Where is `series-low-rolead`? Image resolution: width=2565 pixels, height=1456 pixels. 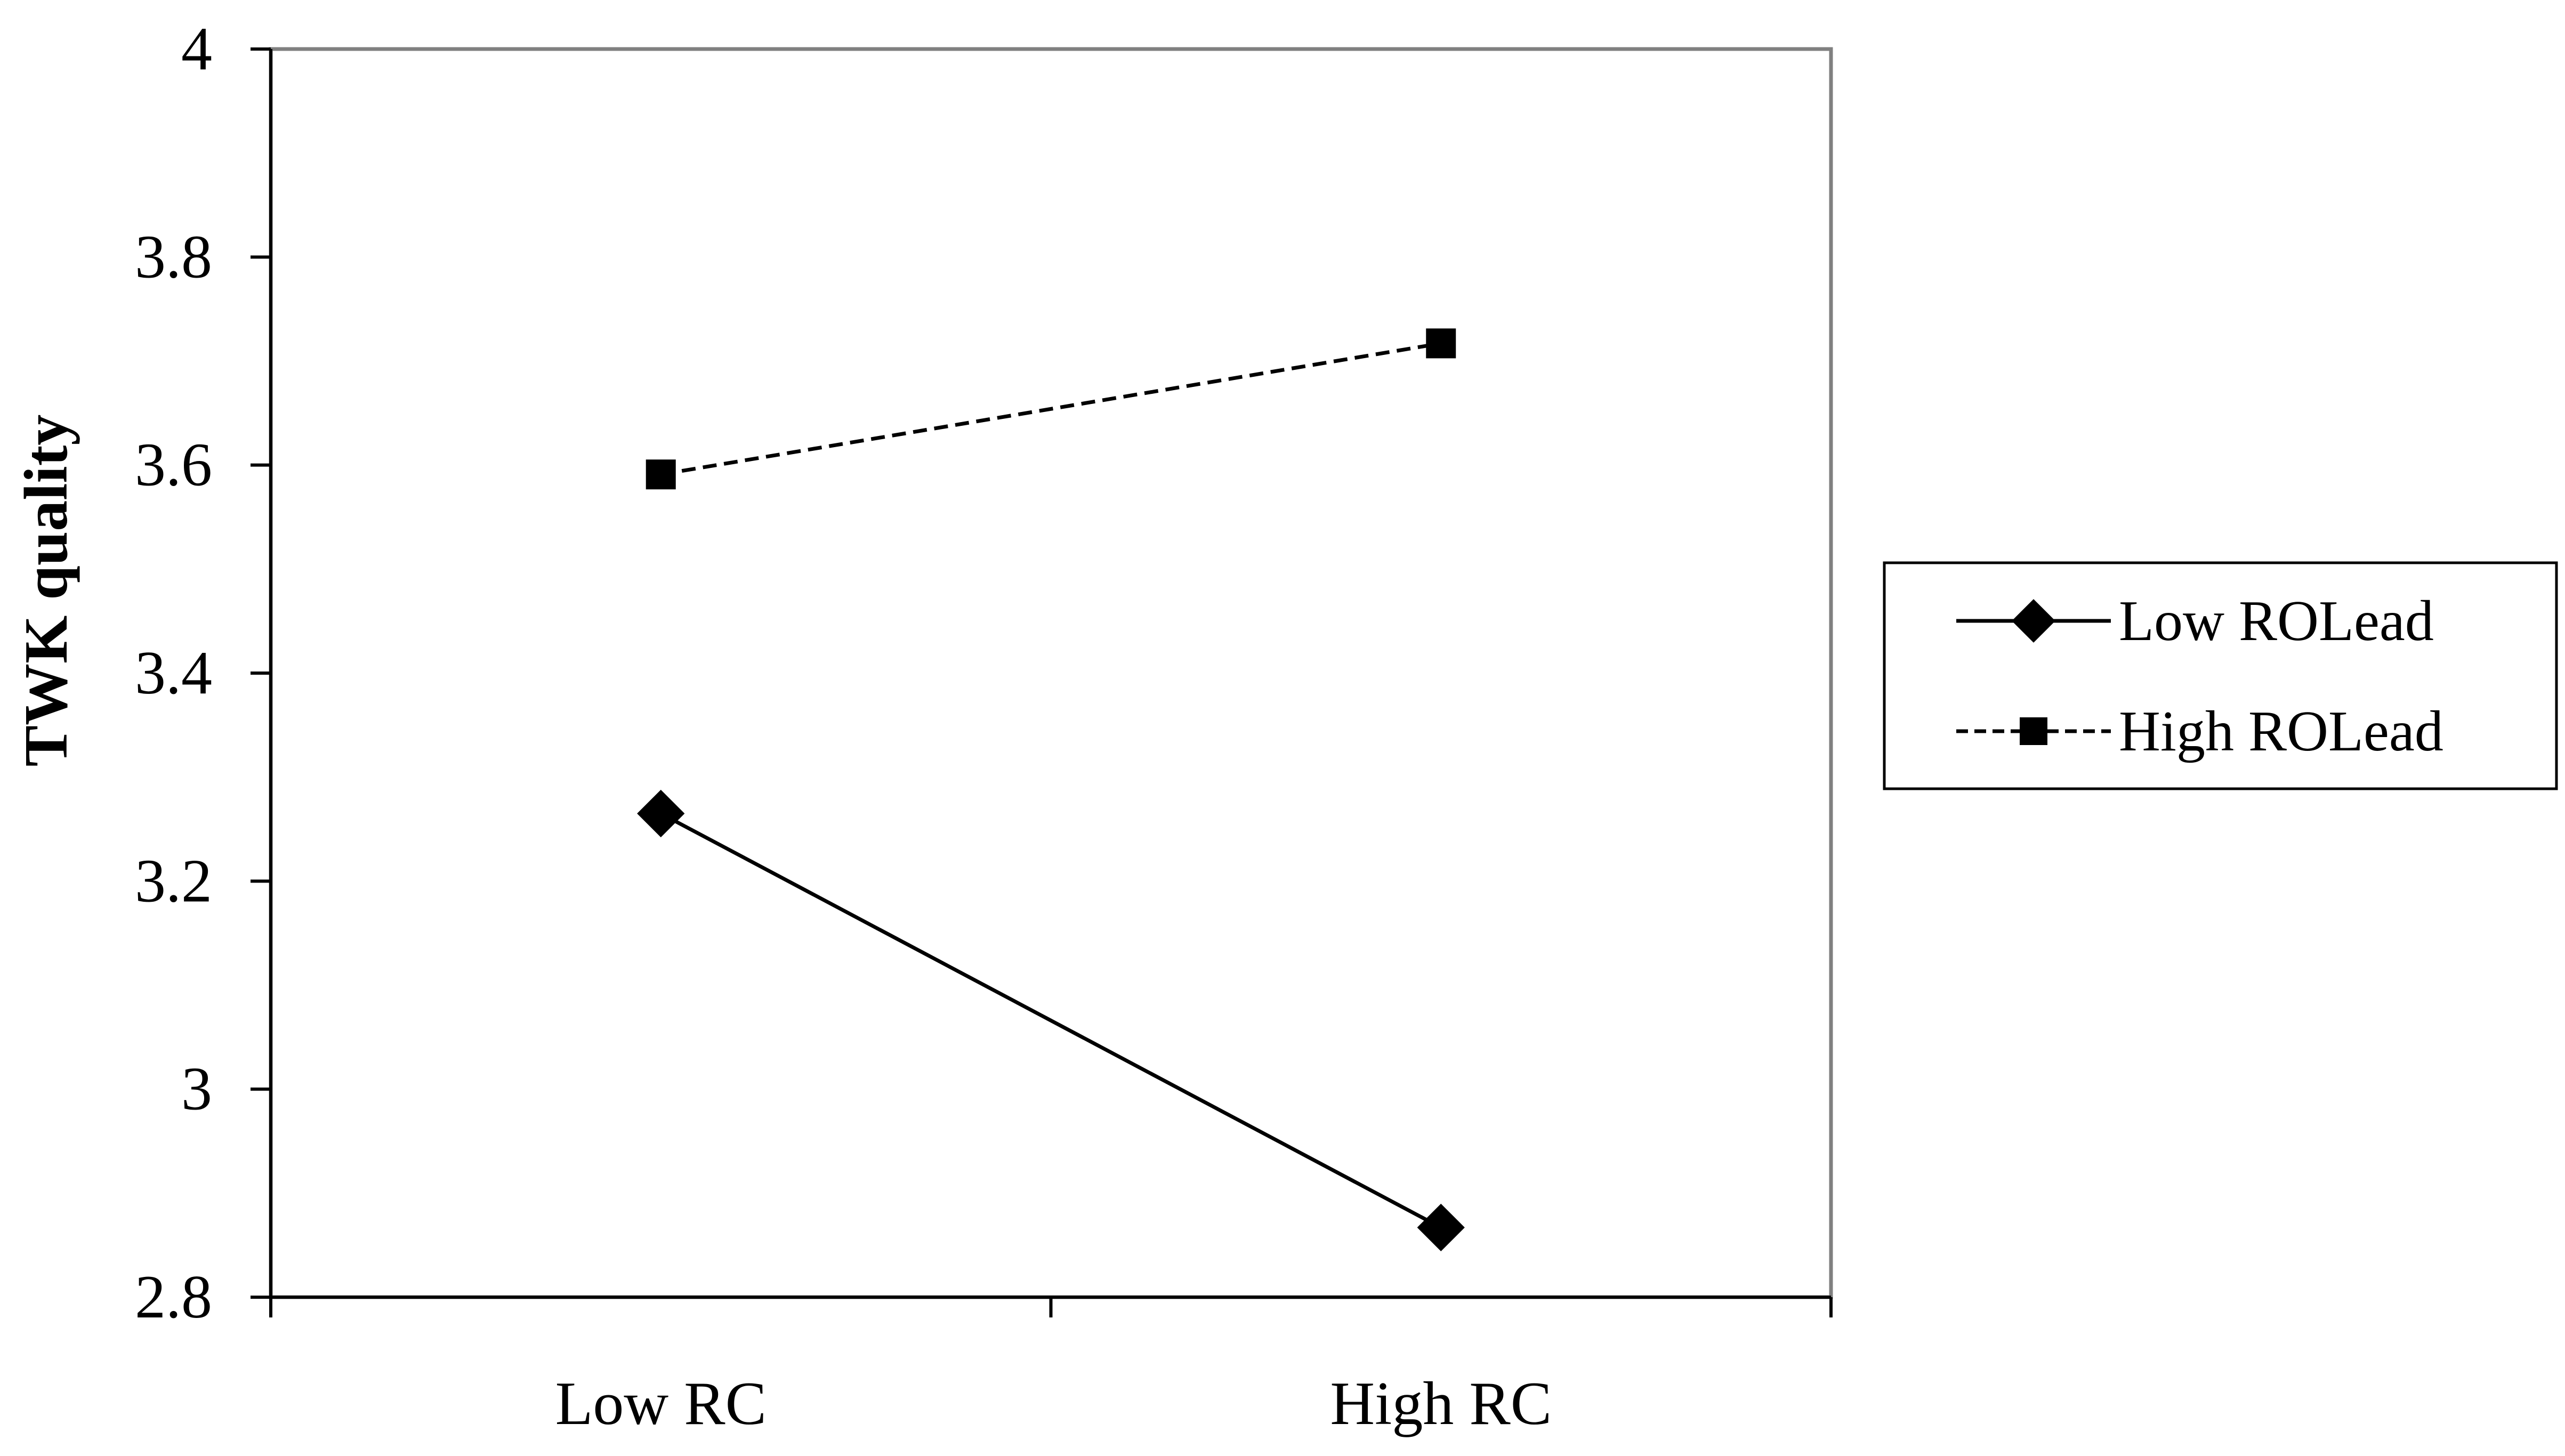
series-low-rolead is located at coordinates (1051, 1020).